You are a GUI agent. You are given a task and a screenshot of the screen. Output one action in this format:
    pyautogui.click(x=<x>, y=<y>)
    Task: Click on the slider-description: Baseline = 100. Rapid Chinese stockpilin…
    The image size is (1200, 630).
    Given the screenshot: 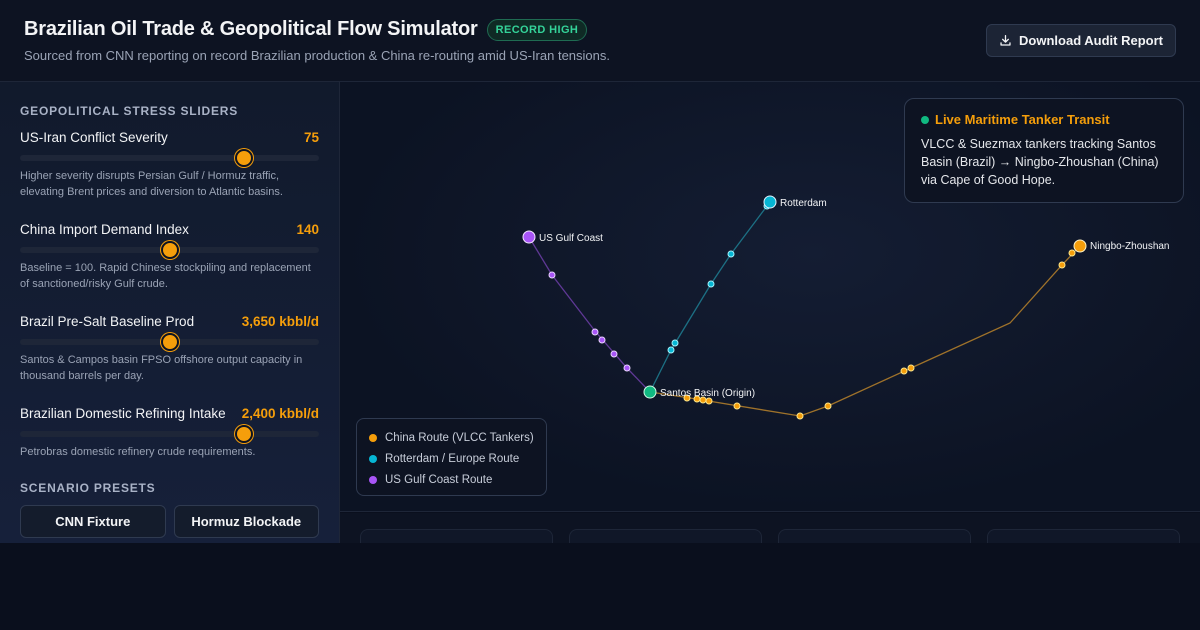 What is the action you would take?
    pyautogui.click(x=165, y=276)
    